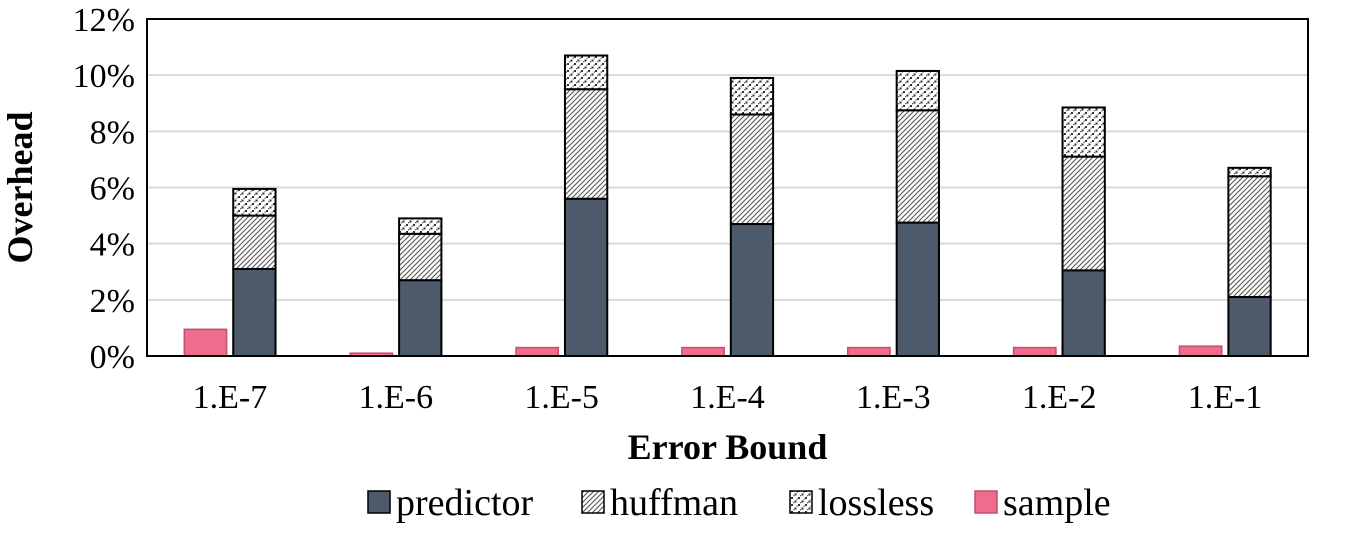 The width and height of the screenshot is (1364, 537). Describe the element at coordinates (876, 503) in the screenshot. I see `legend-label-lossless: lossless` at that location.